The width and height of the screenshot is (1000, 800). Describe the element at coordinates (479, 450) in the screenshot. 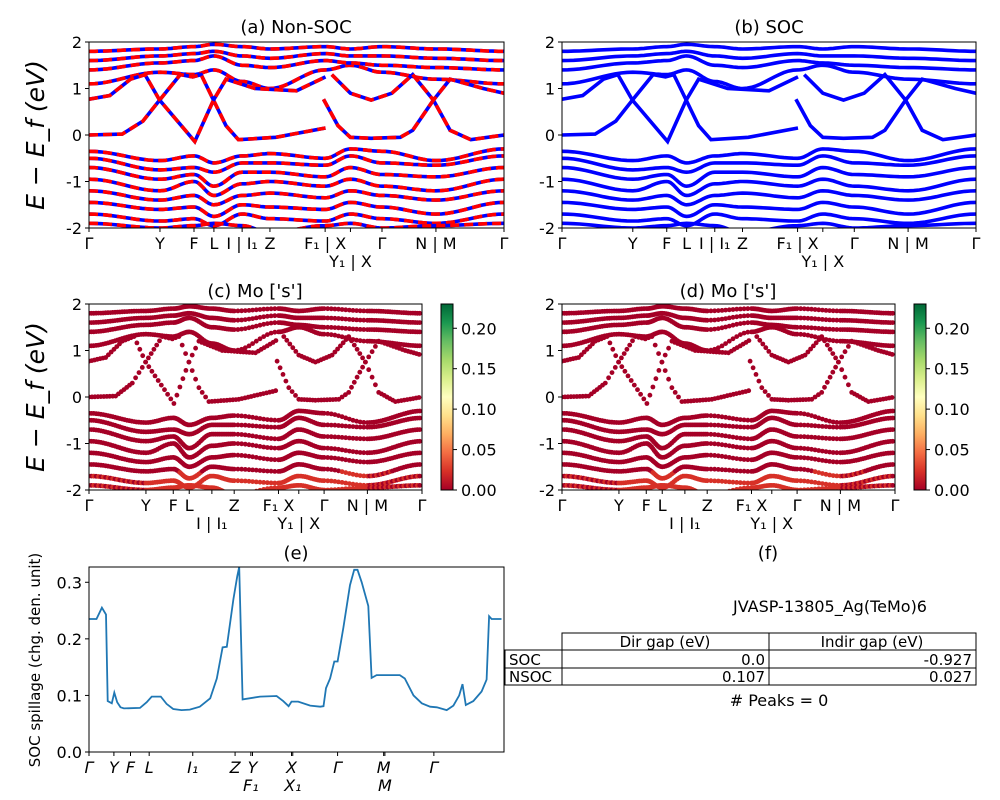

I see `colorbar-tick-label: 0.05` at that location.